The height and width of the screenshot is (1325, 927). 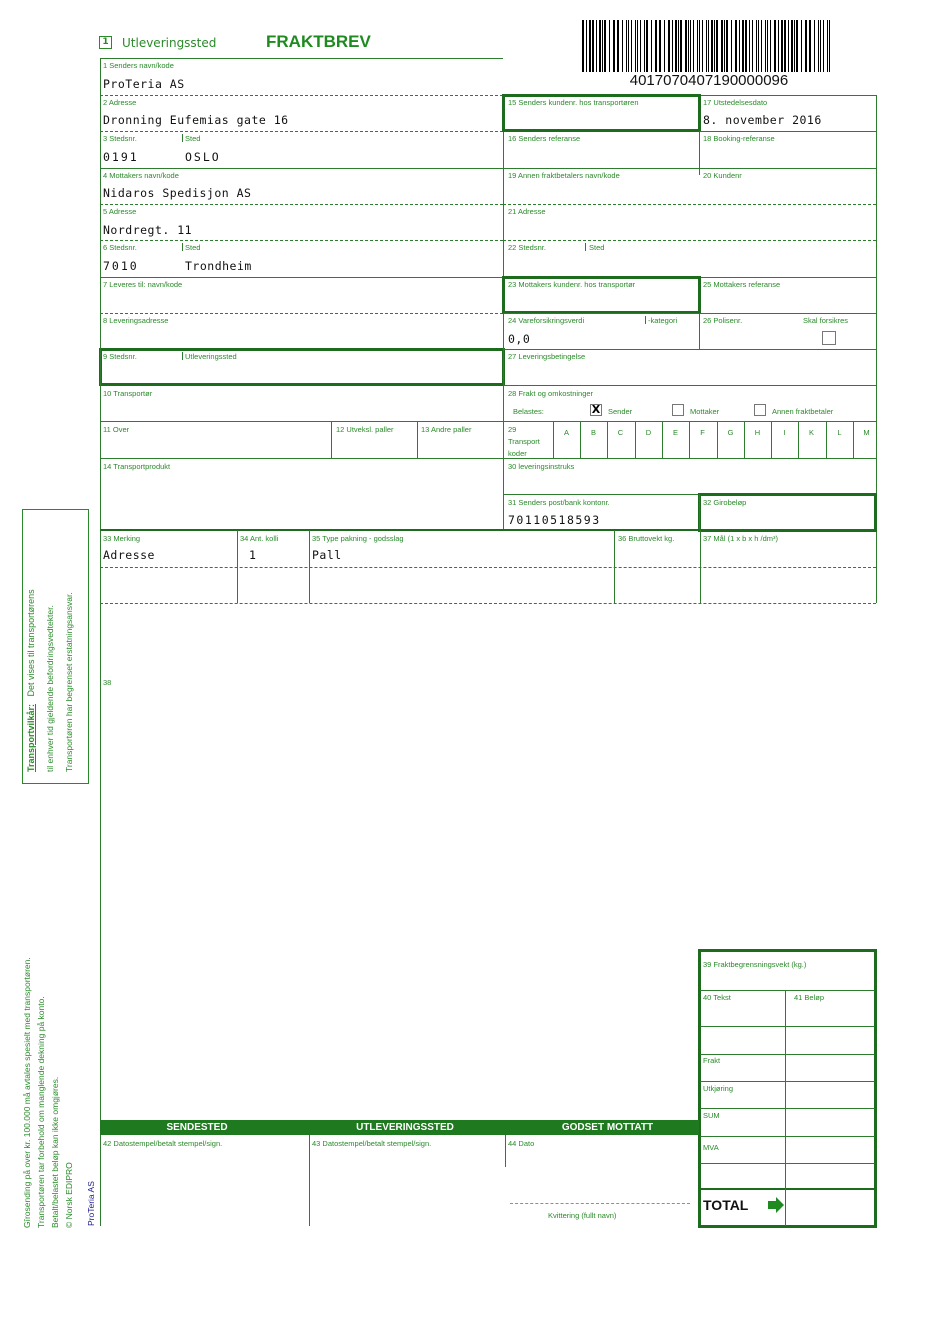 What do you see at coordinates (120, 211) in the screenshot?
I see `label-receiver-address: 5 Adresse` at bounding box center [120, 211].